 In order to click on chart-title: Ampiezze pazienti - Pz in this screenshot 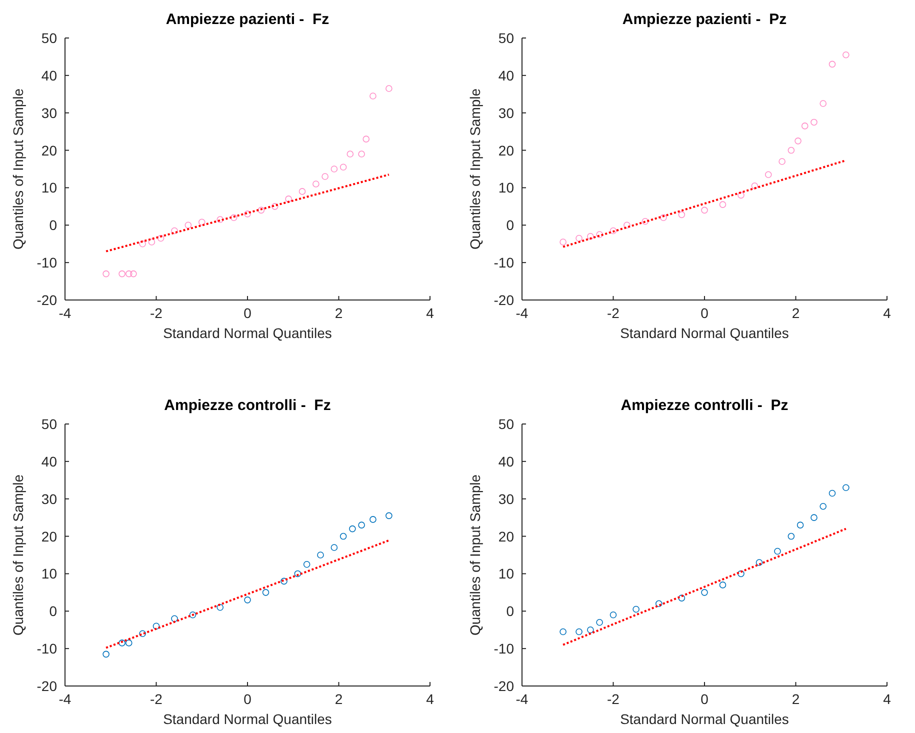, I will do `click(704, 19)`.